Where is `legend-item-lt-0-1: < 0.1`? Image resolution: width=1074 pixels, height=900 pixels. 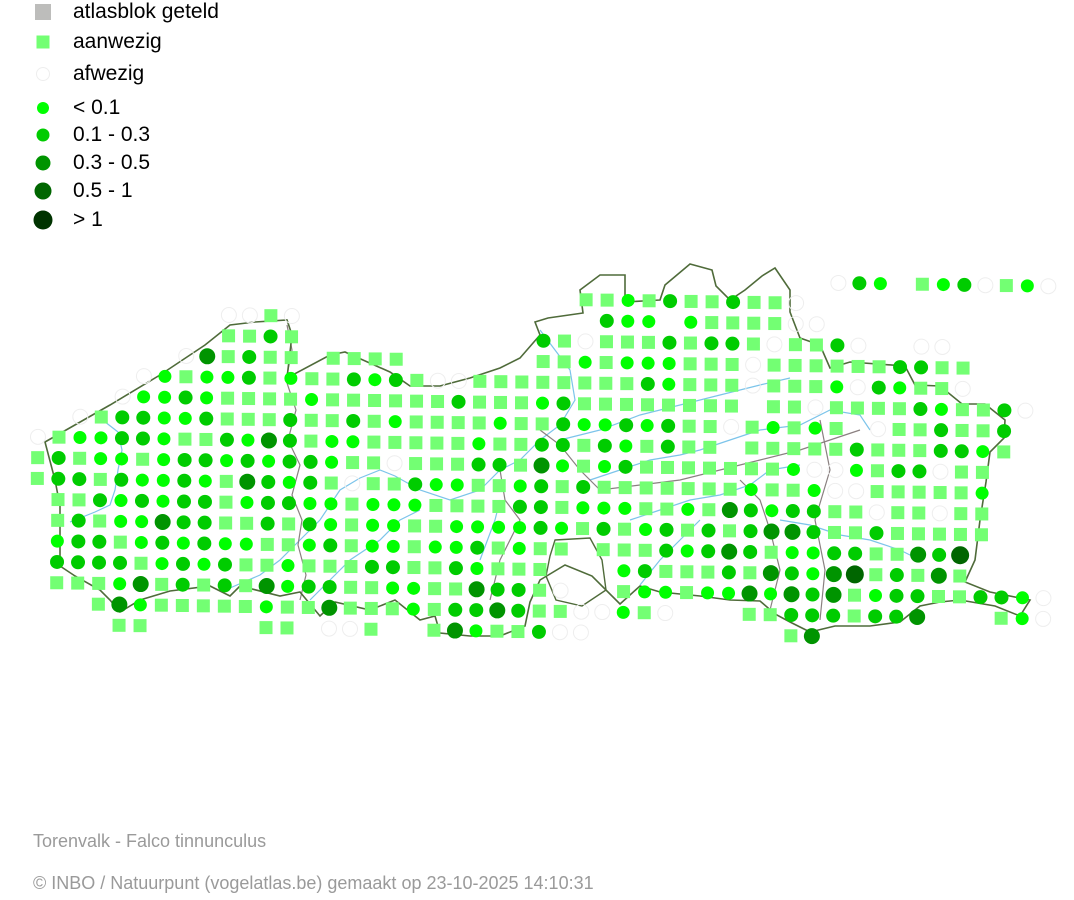
legend-item-lt-0-1: < 0.1 is located at coordinates (150, 108).